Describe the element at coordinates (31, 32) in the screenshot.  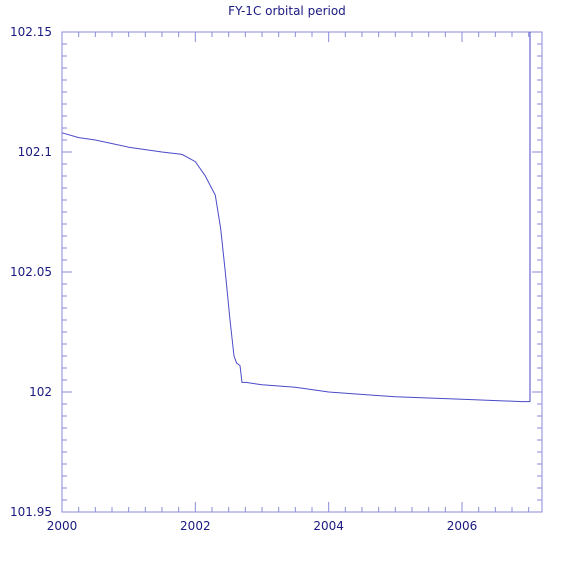
I see `y-tick-label: 102.15` at that location.